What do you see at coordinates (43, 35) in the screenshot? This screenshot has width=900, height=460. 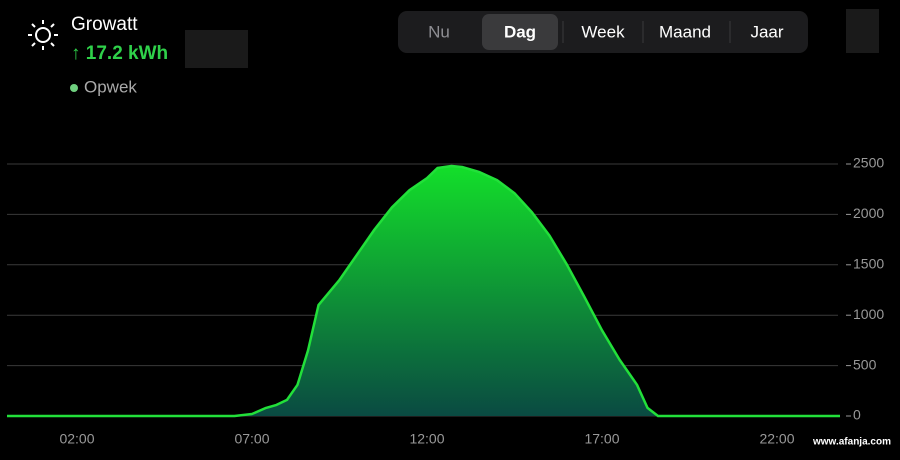 I see `sun-icon` at bounding box center [43, 35].